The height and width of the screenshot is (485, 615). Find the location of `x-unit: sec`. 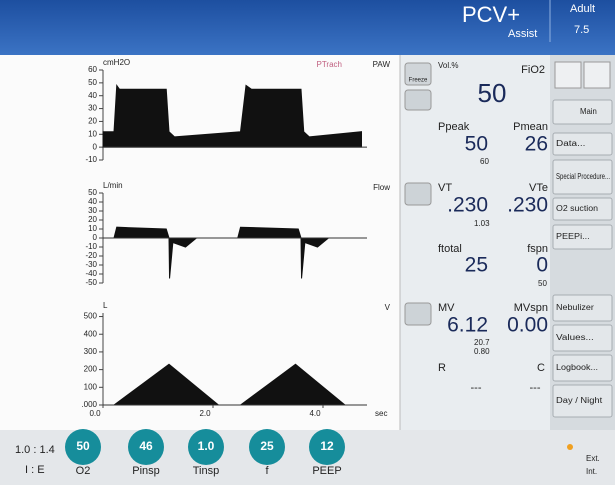

x-unit: sec is located at coordinates (381, 413).